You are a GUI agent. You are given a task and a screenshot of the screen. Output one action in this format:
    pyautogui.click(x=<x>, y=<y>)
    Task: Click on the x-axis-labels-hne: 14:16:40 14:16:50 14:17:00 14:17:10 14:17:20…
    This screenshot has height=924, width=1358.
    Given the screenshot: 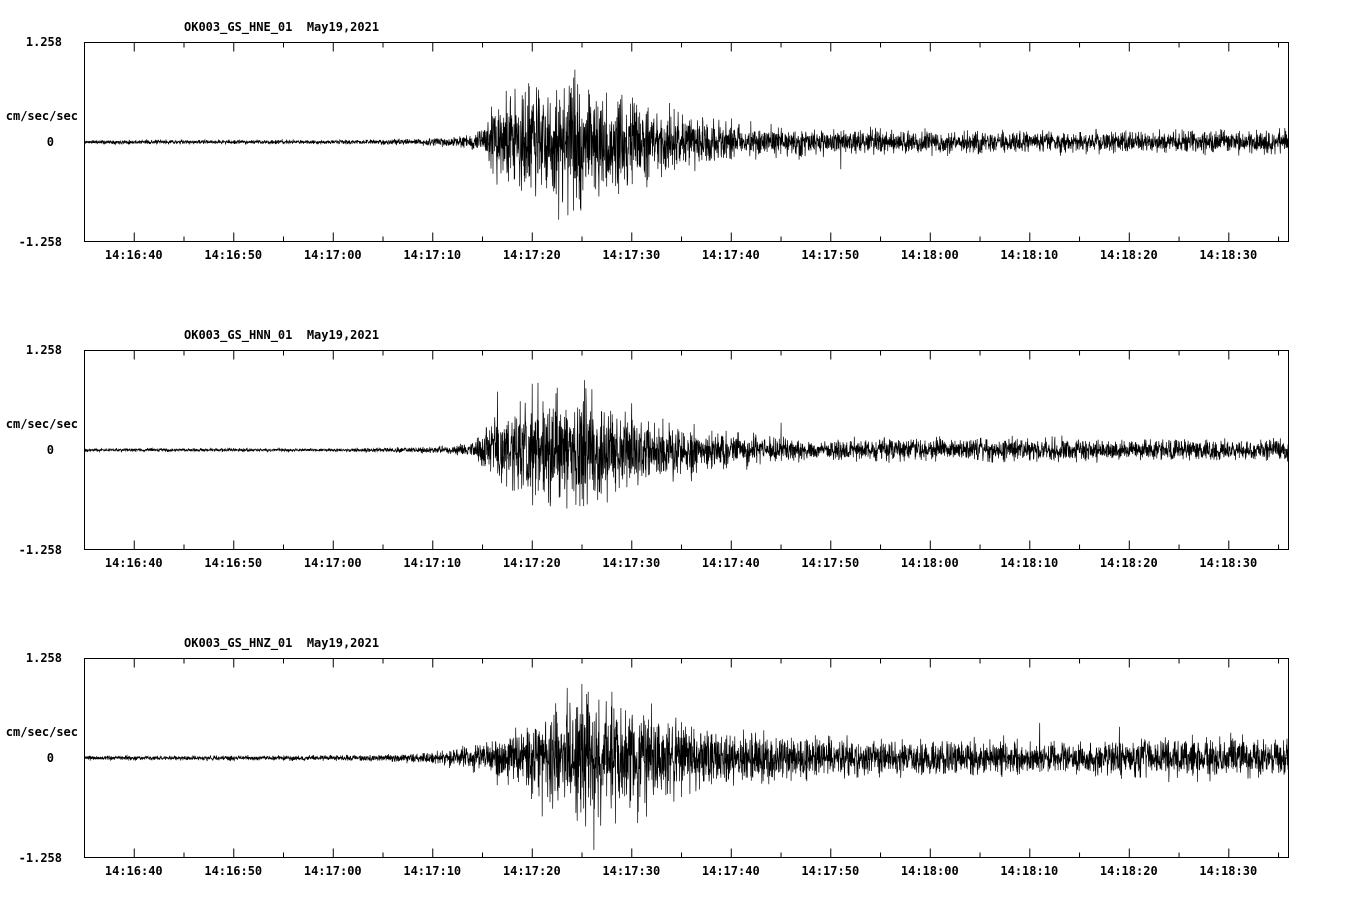 What is the action you would take?
    pyautogui.click(x=686, y=256)
    